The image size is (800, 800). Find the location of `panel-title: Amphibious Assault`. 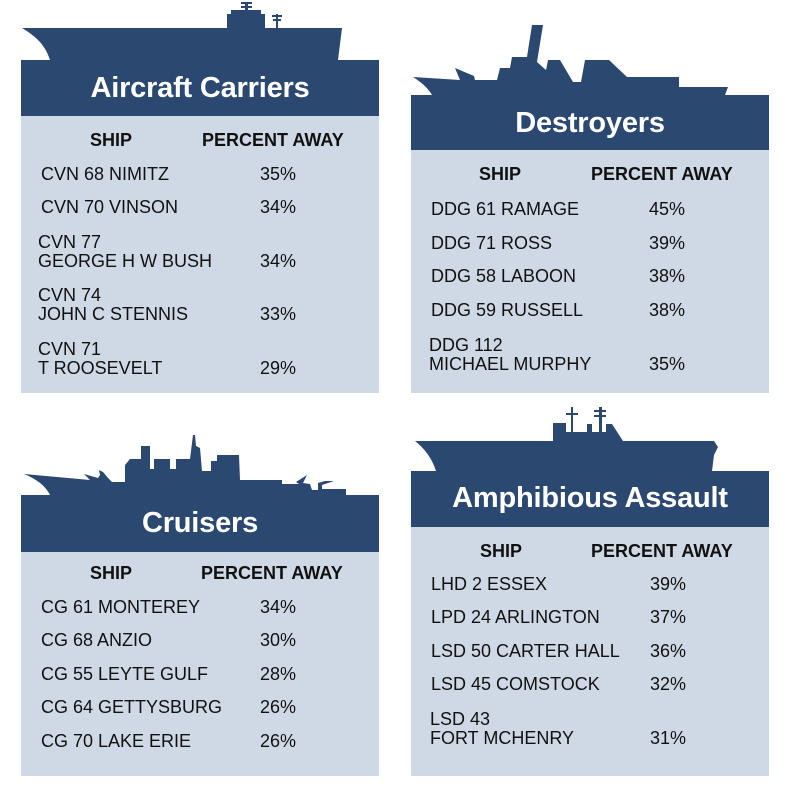

panel-title: Amphibious Assault is located at coordinates (590, 498).